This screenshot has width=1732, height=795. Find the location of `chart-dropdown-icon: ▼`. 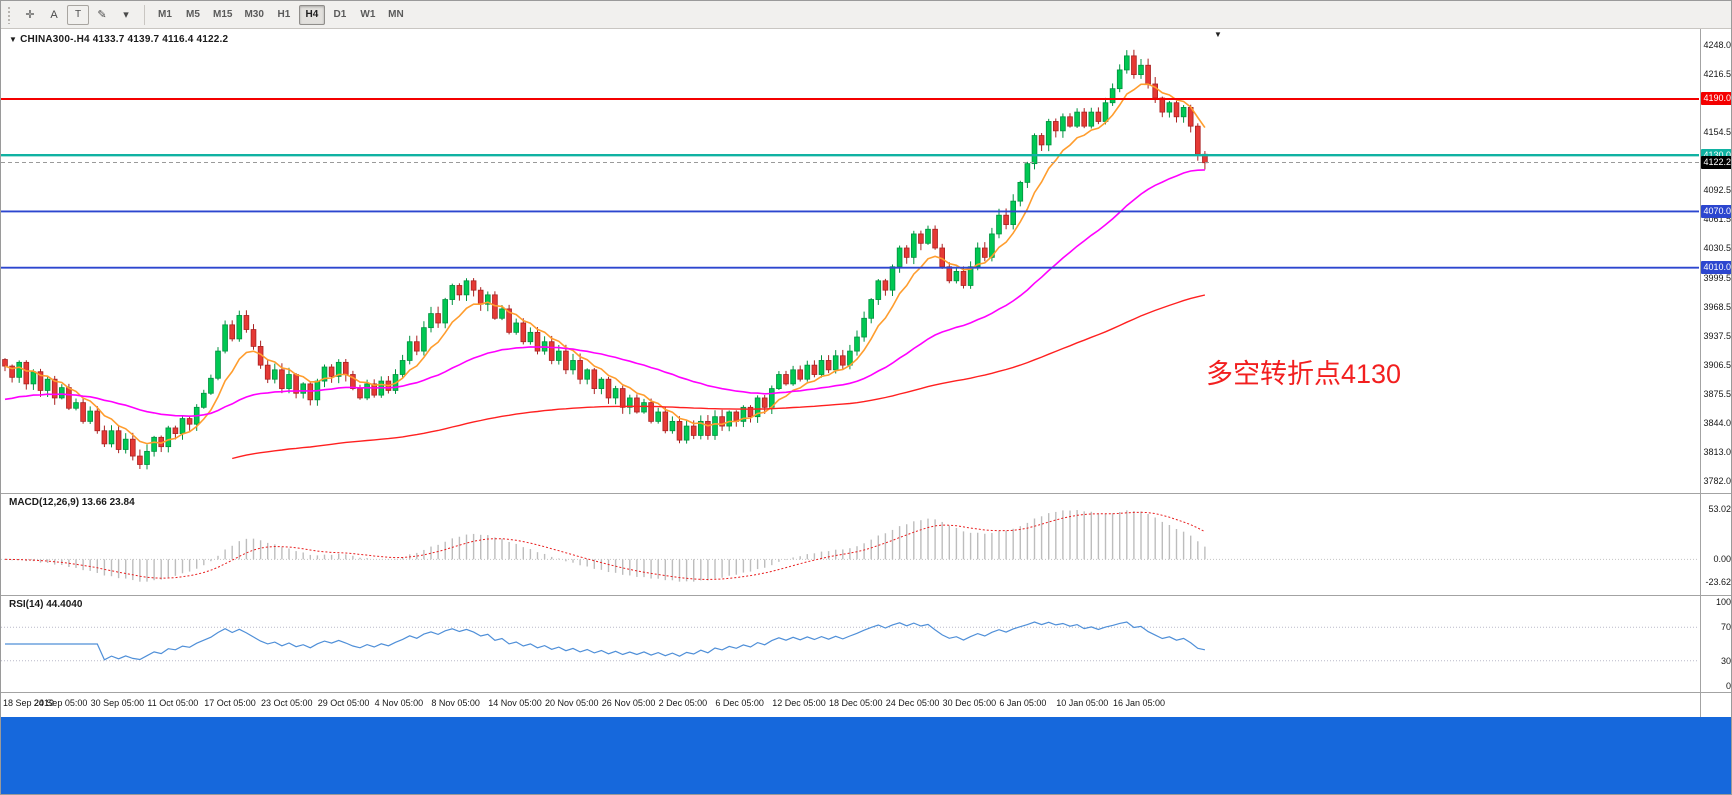

chart-dropdown-icon: ▼ is located at coordinates (13, 39).